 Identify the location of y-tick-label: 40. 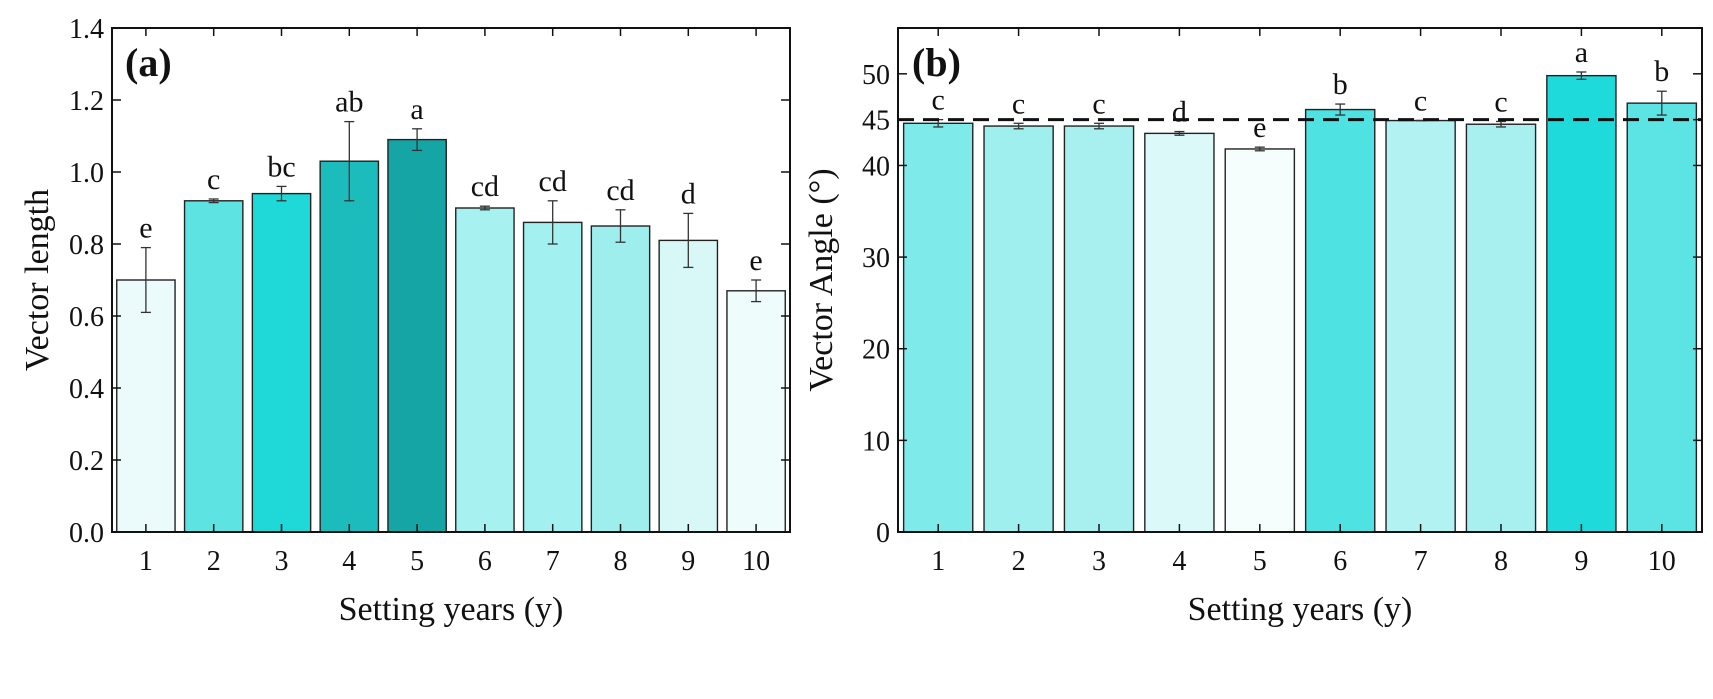
(876, 166).